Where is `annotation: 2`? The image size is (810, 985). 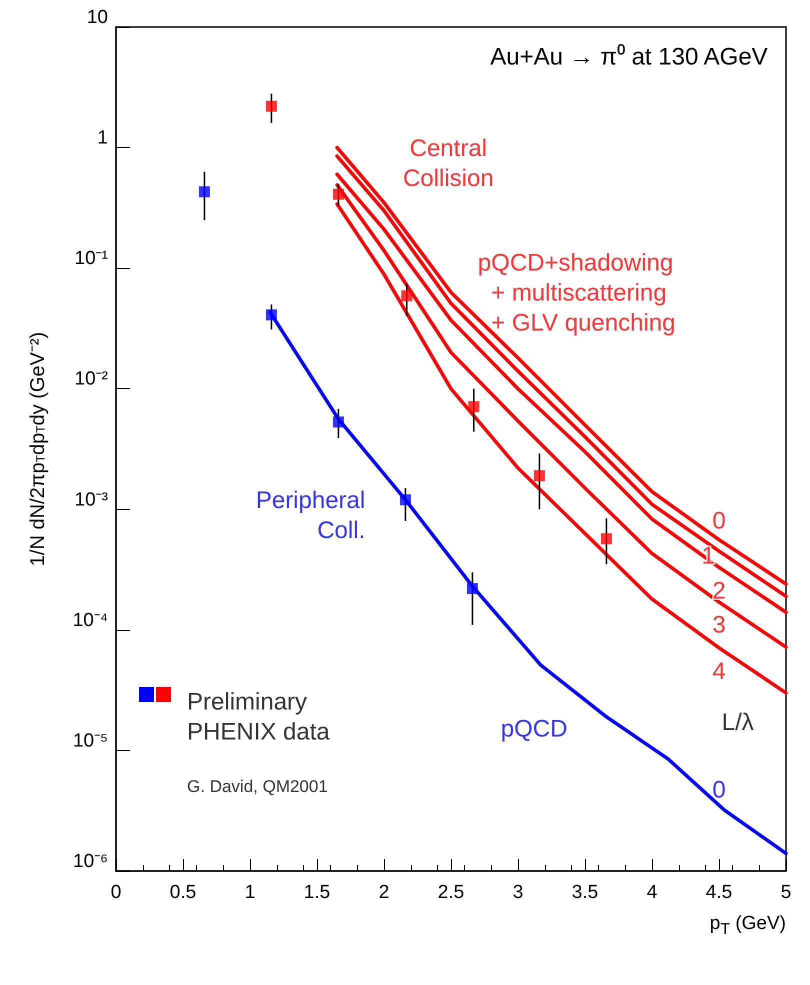 annotation: 2 is located at coordinates (719, 591).